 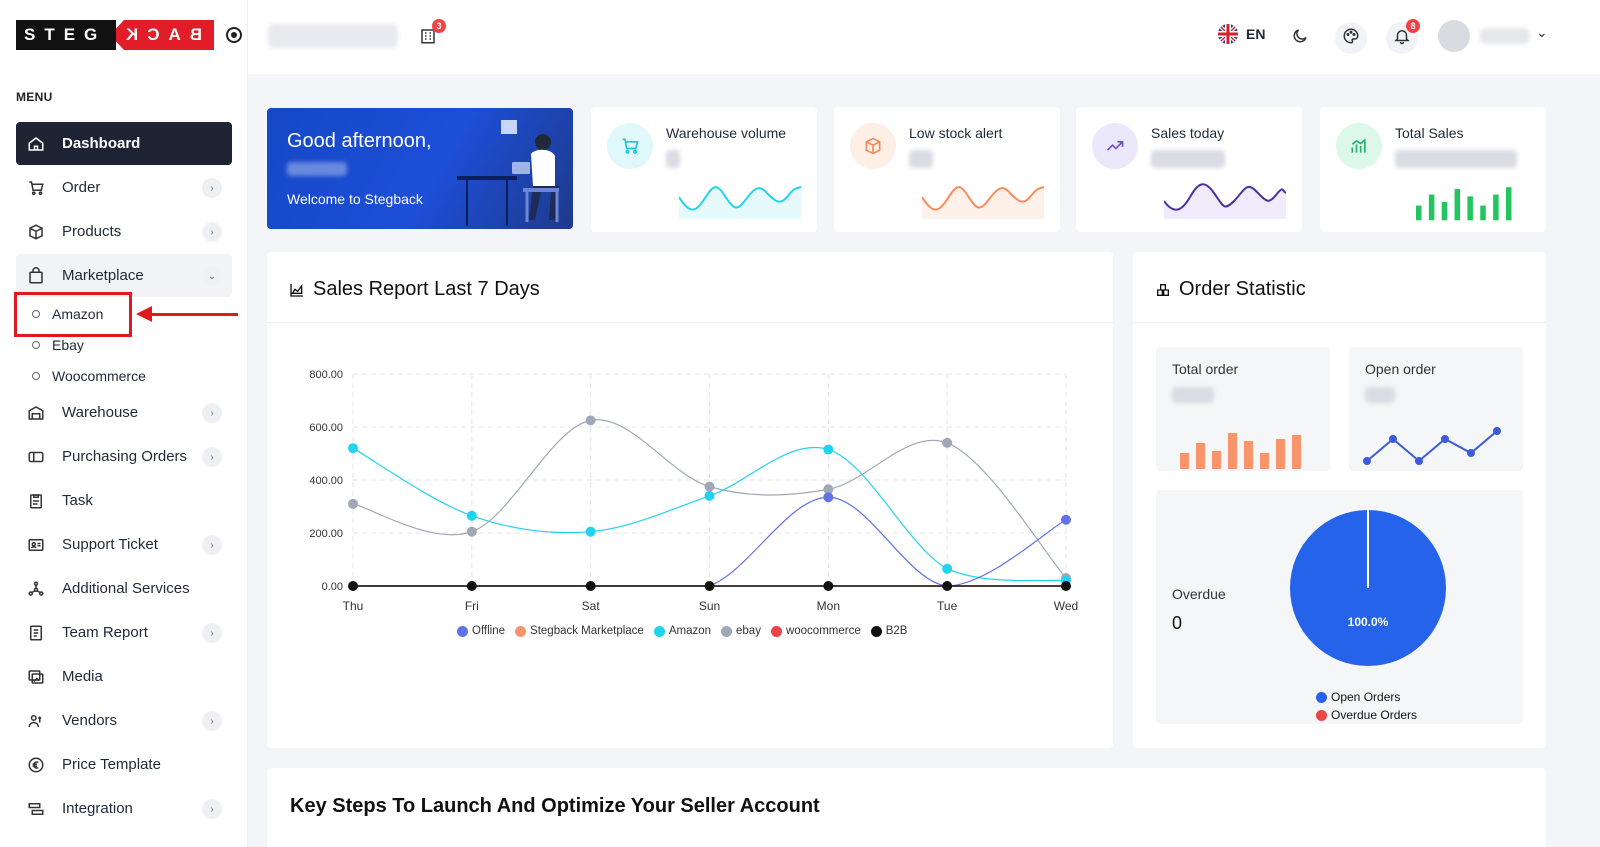 I want to click on bell-icon, so click(x=1402, y=38).